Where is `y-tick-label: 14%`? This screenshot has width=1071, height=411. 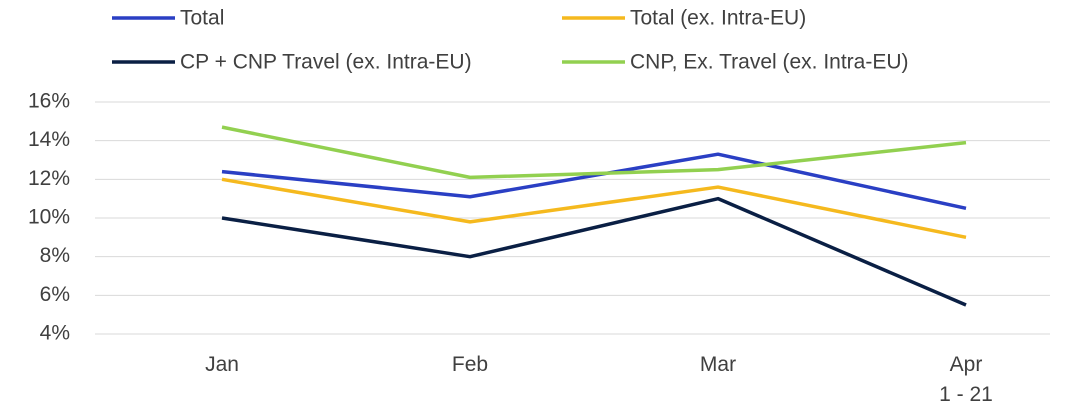 y-tick-label: 14% is located at coordinates (49, 139).